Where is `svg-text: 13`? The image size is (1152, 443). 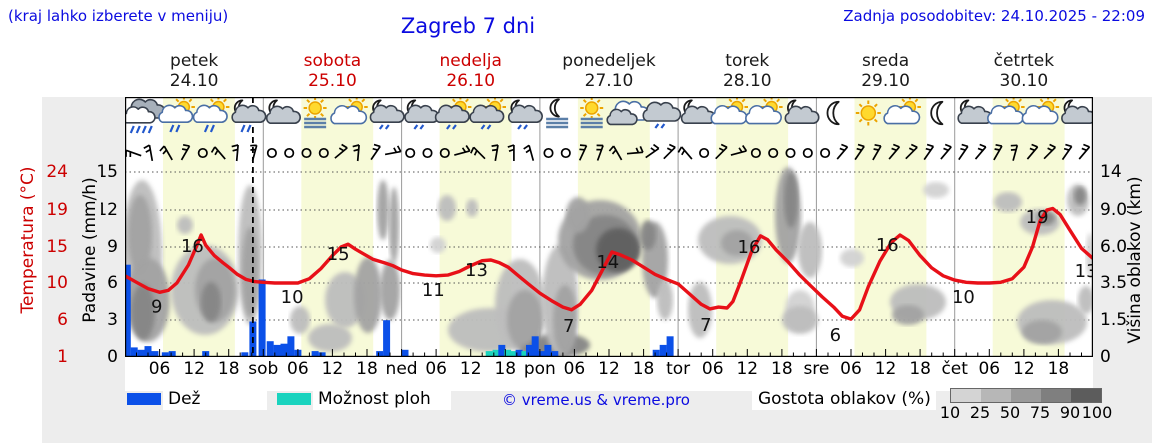 svg-text: 13 is located at coordinates (1084, 271).